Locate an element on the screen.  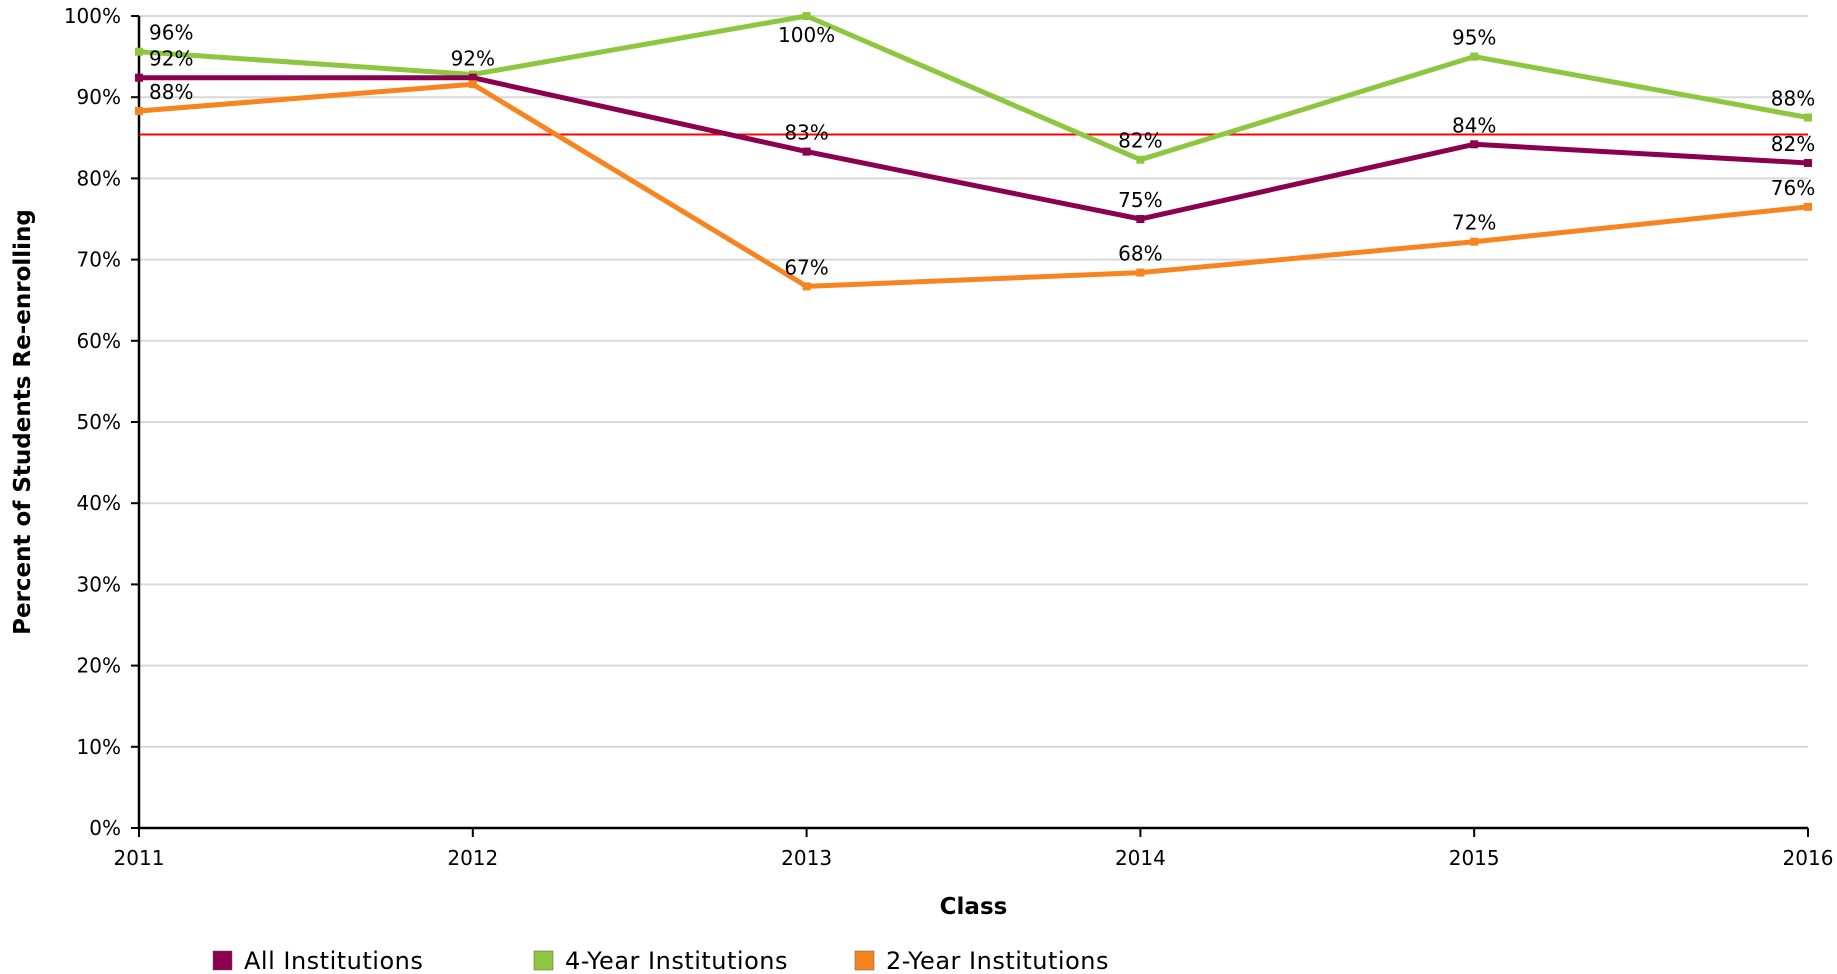
data-label: 83% is located at coordinates (806, 133).